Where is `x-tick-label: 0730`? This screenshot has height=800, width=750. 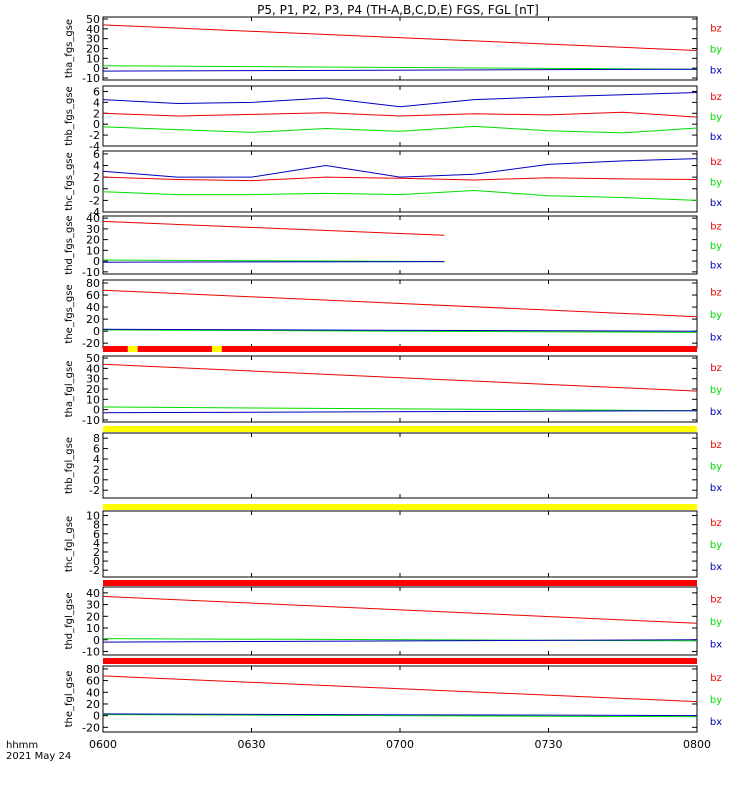 x-tick-label: 0730 is located at coordinates (549, 744).